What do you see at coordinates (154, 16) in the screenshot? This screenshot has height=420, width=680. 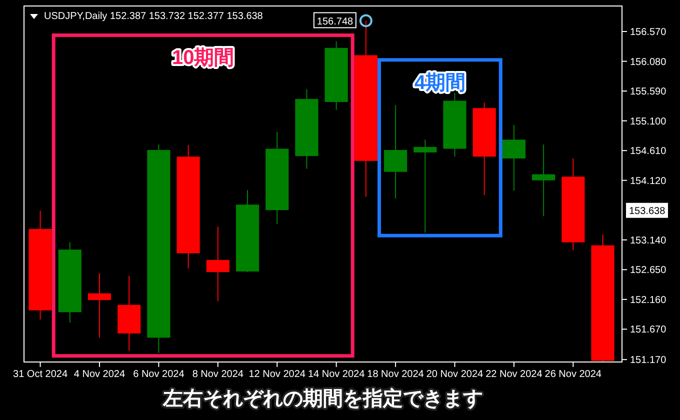 I see `text: USDJPY,Daily 152.387 153.732 152.377 153.638` at bounding box center [154, 16].